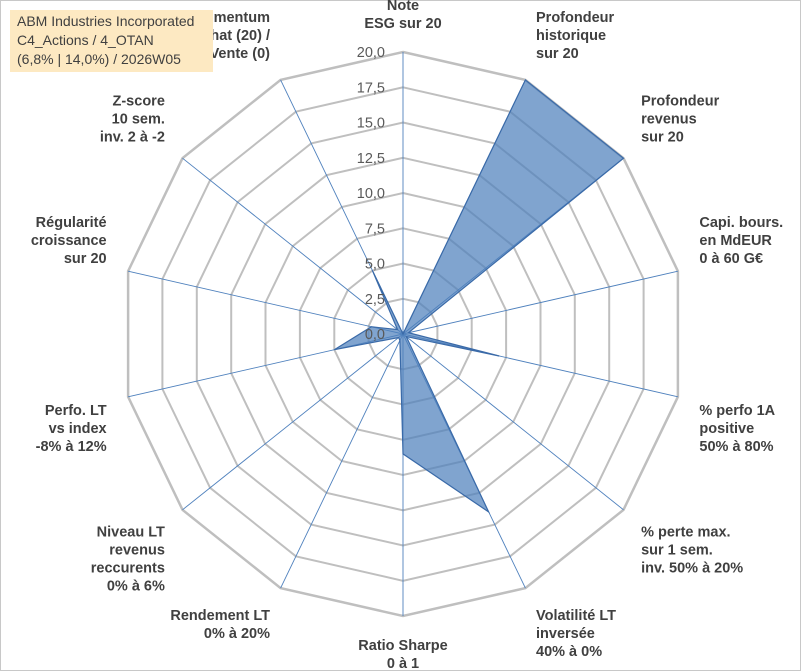  I want to click on tick-label: 20,0, so click(371, 53).